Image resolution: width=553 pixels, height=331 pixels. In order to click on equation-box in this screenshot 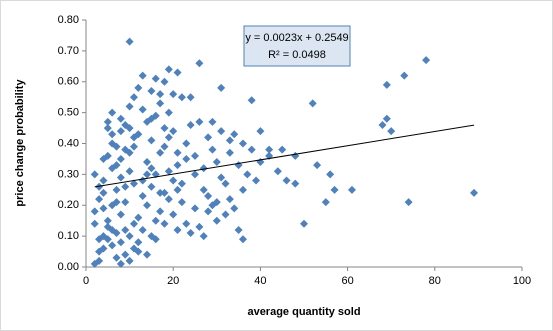, I will do `click(297, 46)`.